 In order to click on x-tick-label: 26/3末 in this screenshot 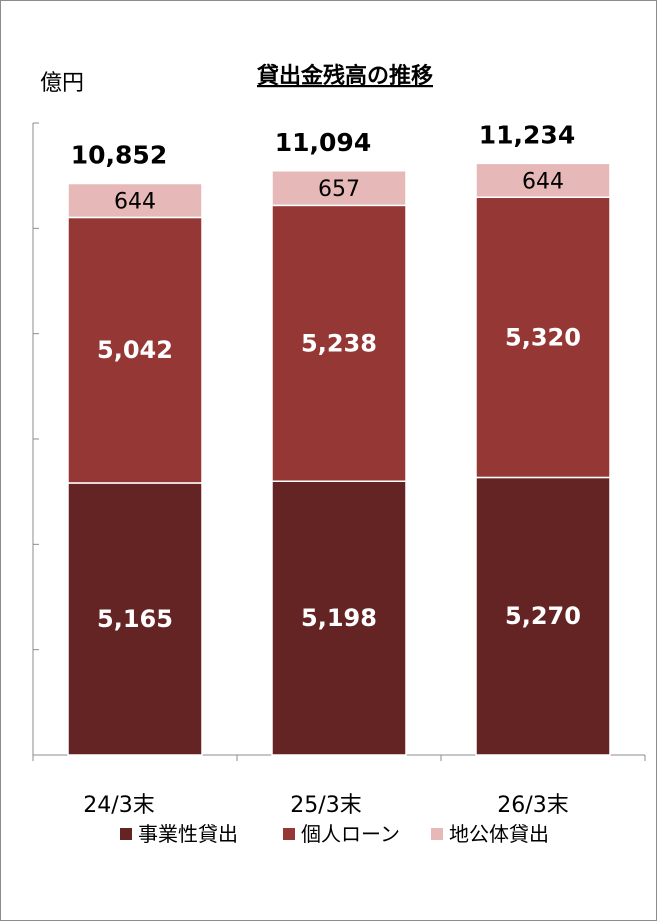, I will do `click(532, 805)`.